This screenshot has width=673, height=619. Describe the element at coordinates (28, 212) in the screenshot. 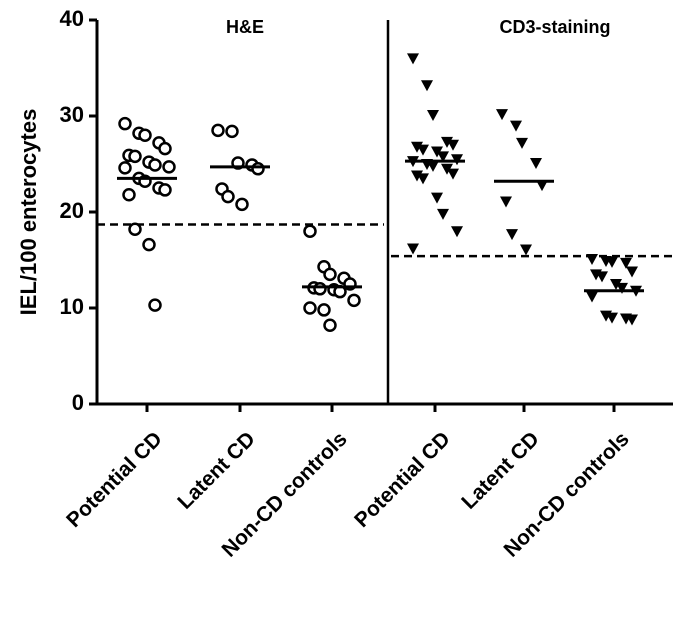

I see `y-axis-label: IEL/100 enterocytes` at that location.